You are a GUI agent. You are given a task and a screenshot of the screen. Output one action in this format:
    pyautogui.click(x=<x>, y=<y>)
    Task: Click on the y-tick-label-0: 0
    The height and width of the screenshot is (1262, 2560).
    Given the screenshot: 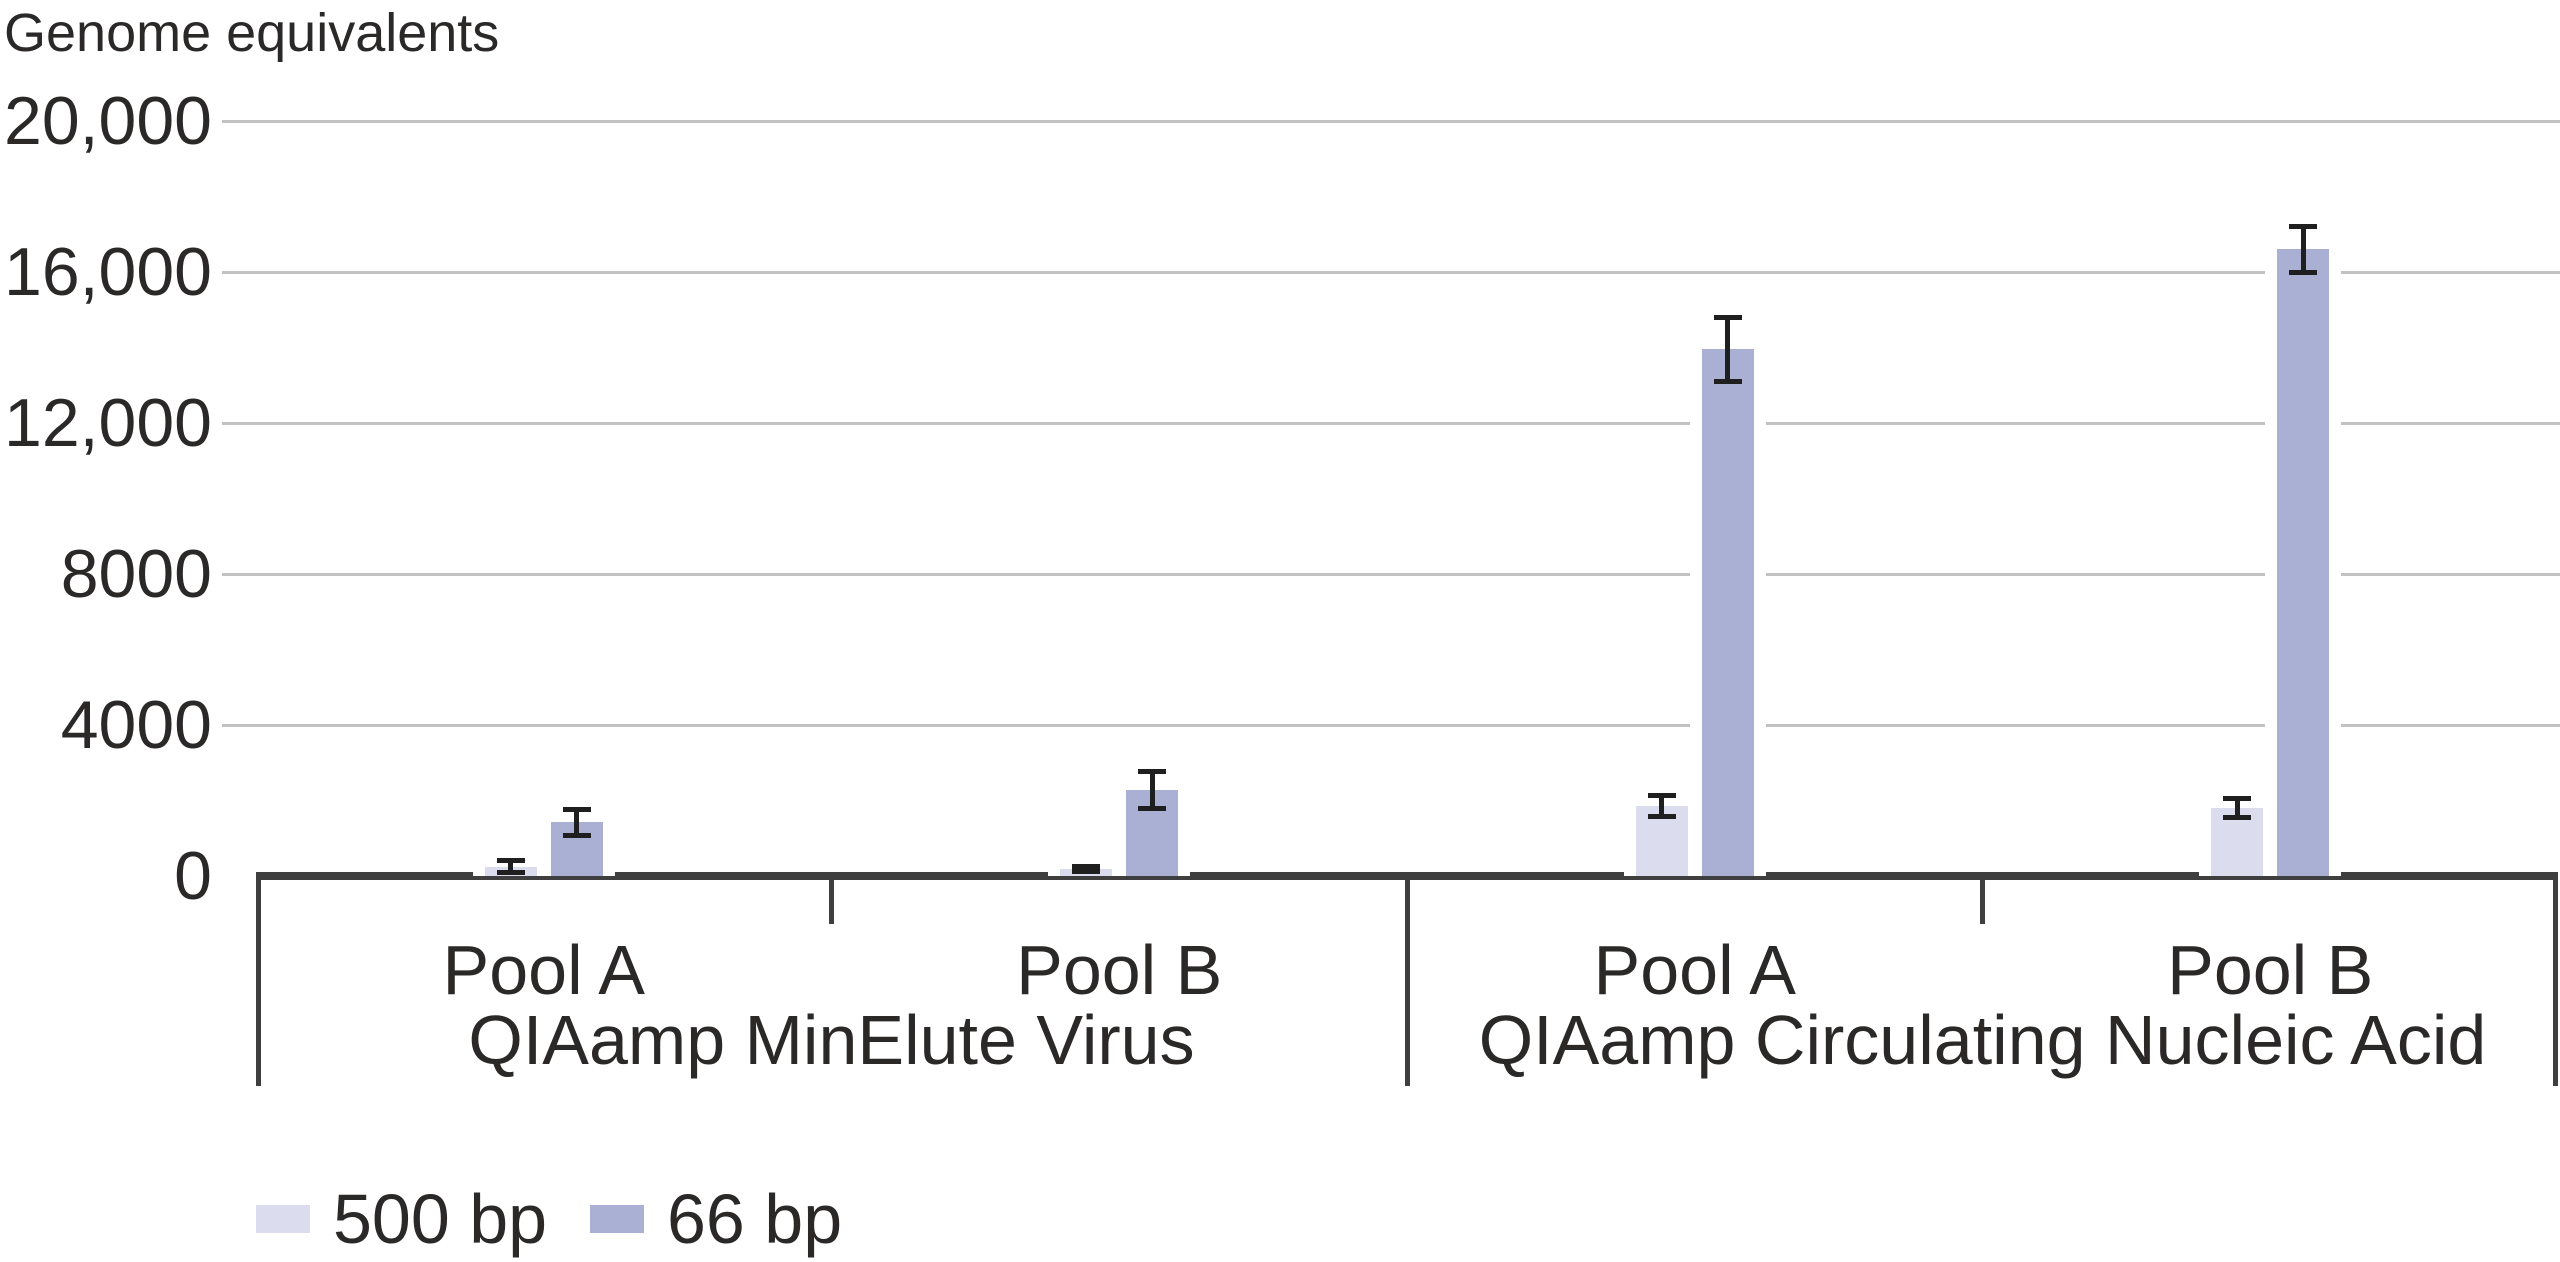 What is the action you would take?
    pyautogui.click(x=193, y=876)
    